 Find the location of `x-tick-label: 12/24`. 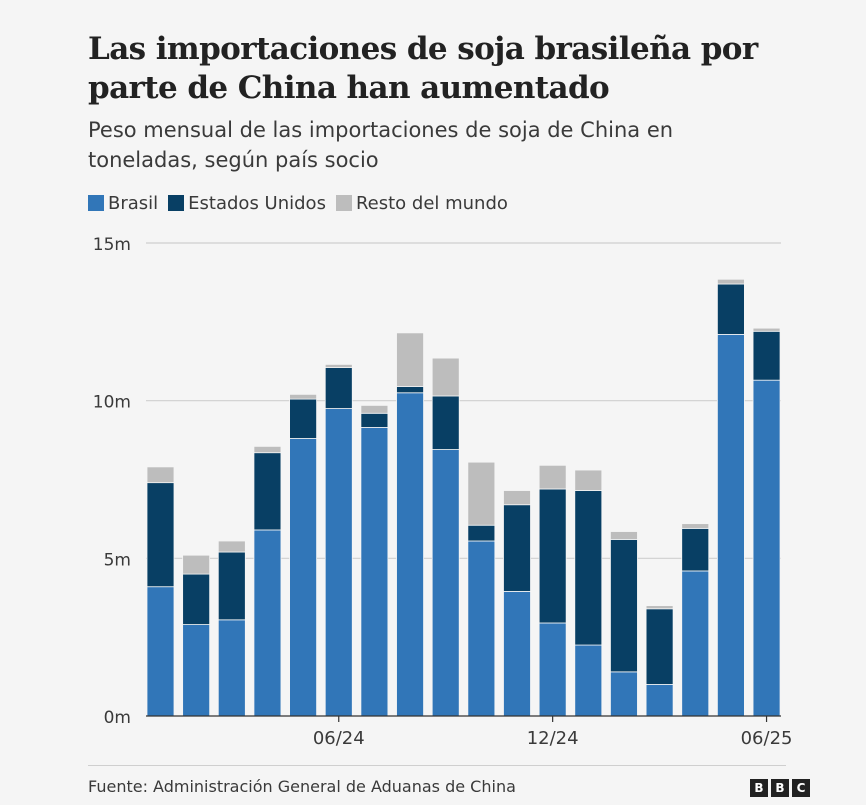

x-tick-label: 12/24 is located at coordinates (553, 738).